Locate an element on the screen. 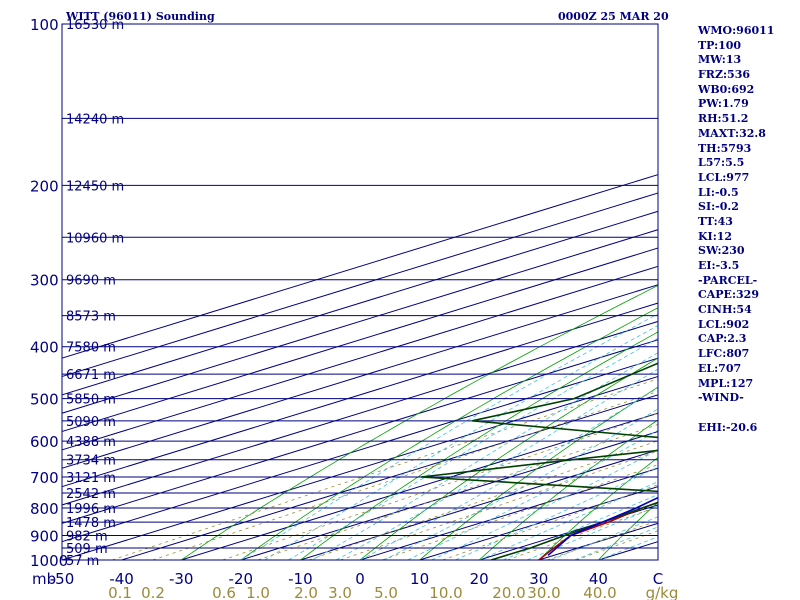 The image size is (800, 600). temperature-tick-label: -40 is located at coordinates (121, 579).